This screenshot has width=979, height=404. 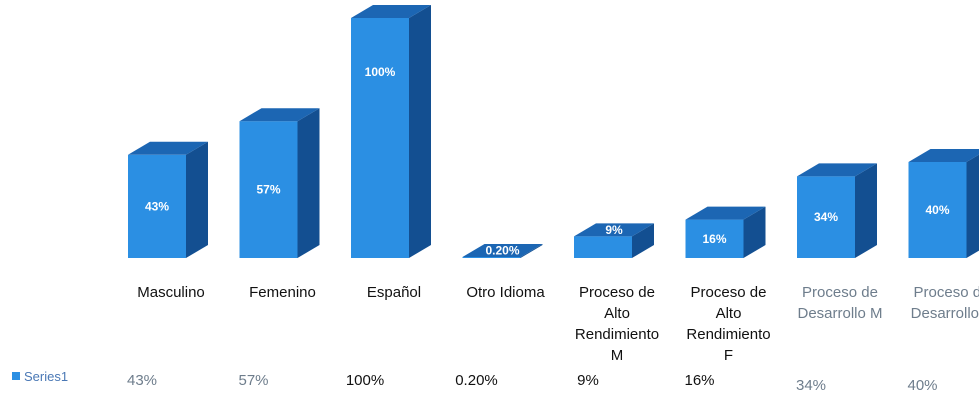 I want to click on bar-otro-idioma: 0.20%, so click(x=502, y=251).